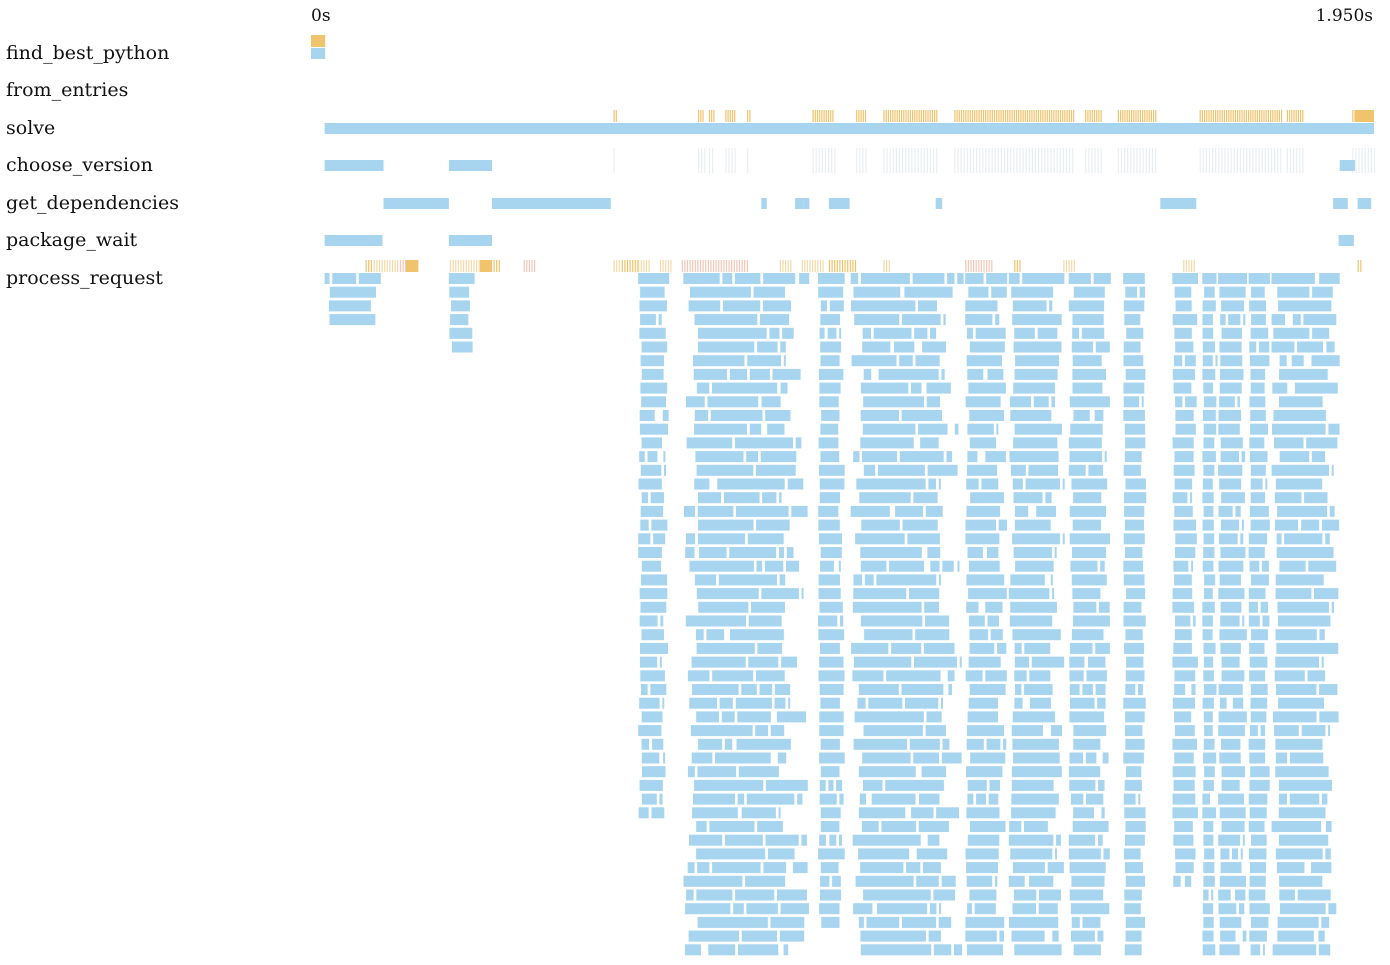  I want to click on row-label-get-dependencies: get_dependencies, so click(92, 203).